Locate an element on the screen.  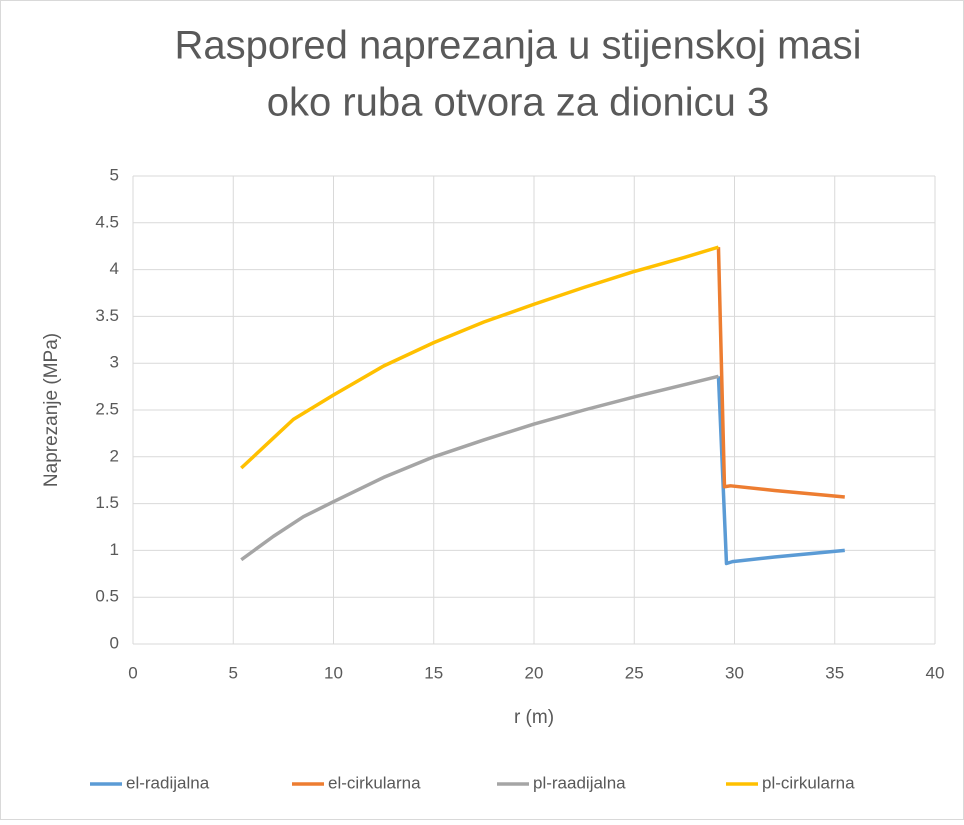
x-tick-label: 25 is located at coordinates (634, 672).